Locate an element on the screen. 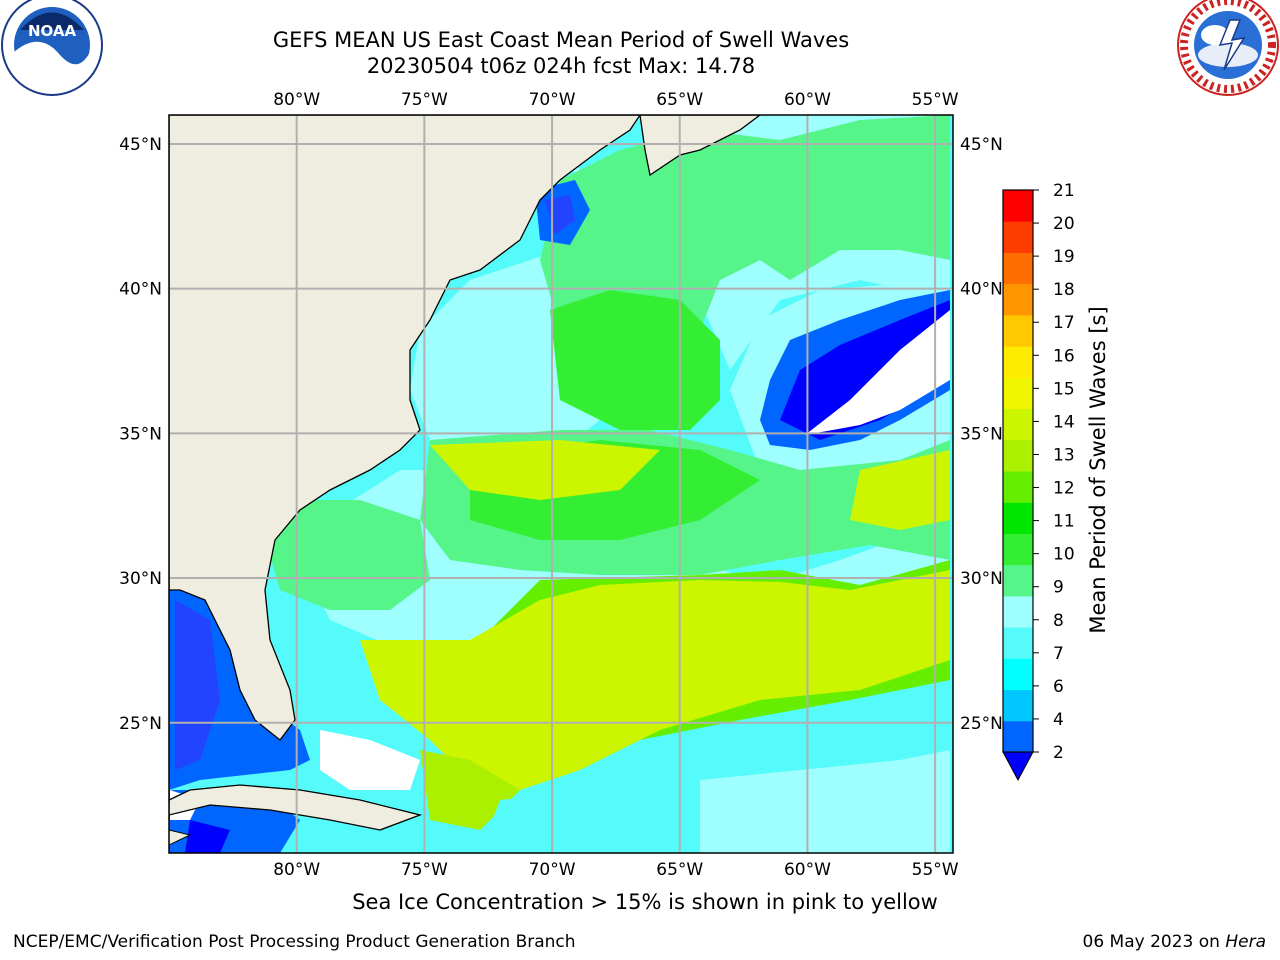 This screenshot has height=960, width=1280. lon-label-bottom: 80°W is located at coordinates (296, 870).